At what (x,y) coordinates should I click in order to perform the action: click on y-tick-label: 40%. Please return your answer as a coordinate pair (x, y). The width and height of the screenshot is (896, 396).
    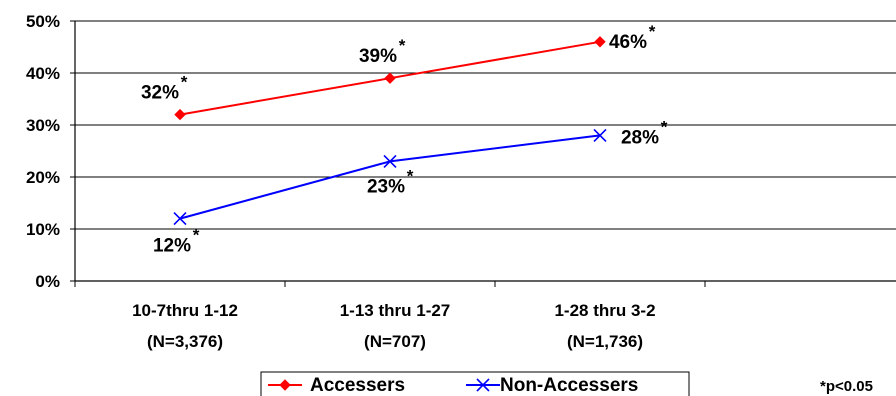
    Looking at the image, I should click on (43, 73).